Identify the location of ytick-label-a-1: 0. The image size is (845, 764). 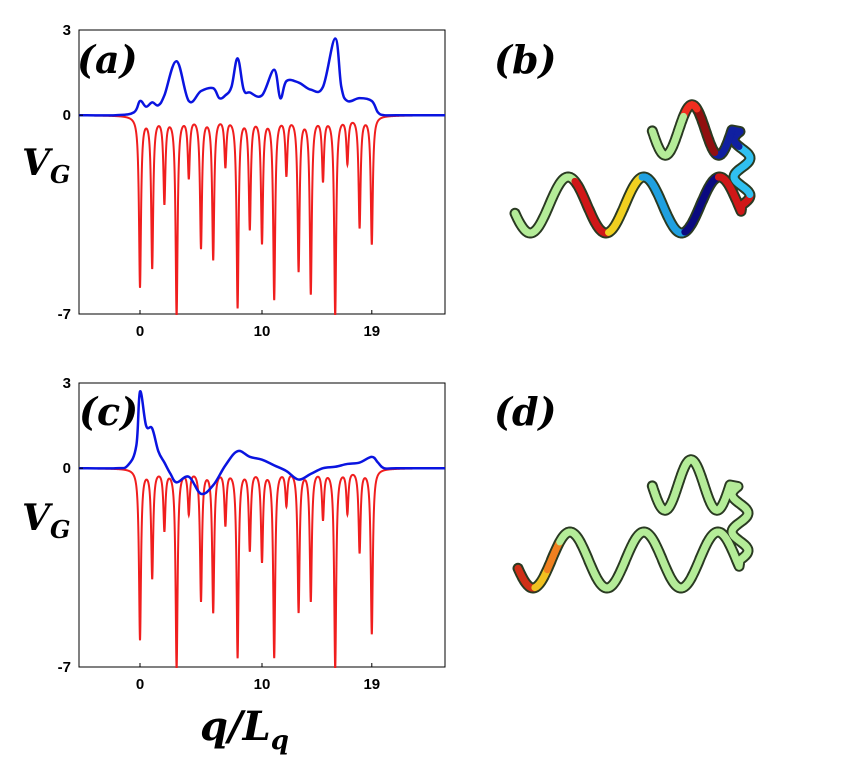
(67, 115).